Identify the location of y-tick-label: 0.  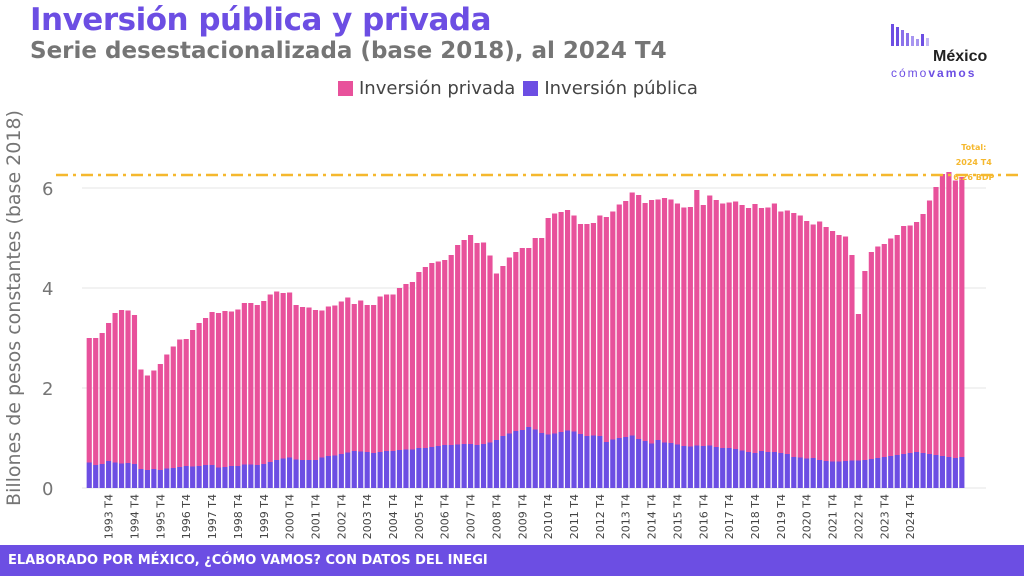
(47, 489).